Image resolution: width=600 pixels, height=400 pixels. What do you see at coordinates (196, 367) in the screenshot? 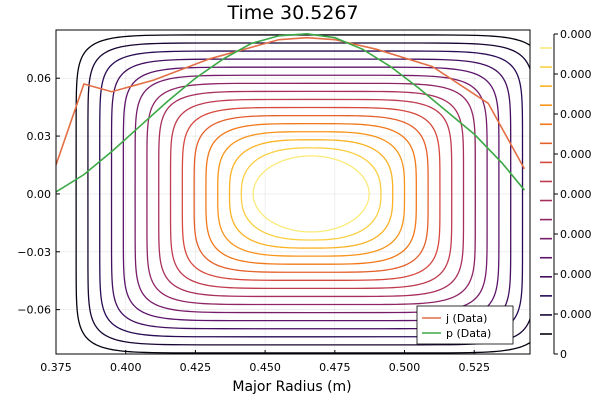
I see `x-tick-label: 0.425` at bounding box center [196, 367].